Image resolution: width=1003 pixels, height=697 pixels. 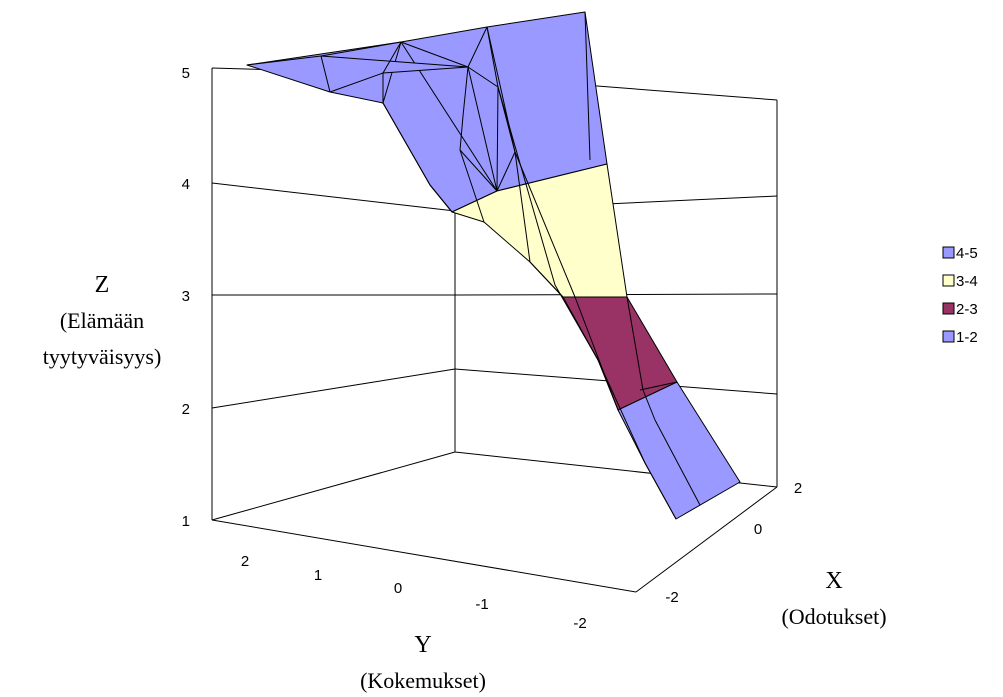 I want to click on y-axis-subtitle: (Kokemukset), so click(x=423, y=680).